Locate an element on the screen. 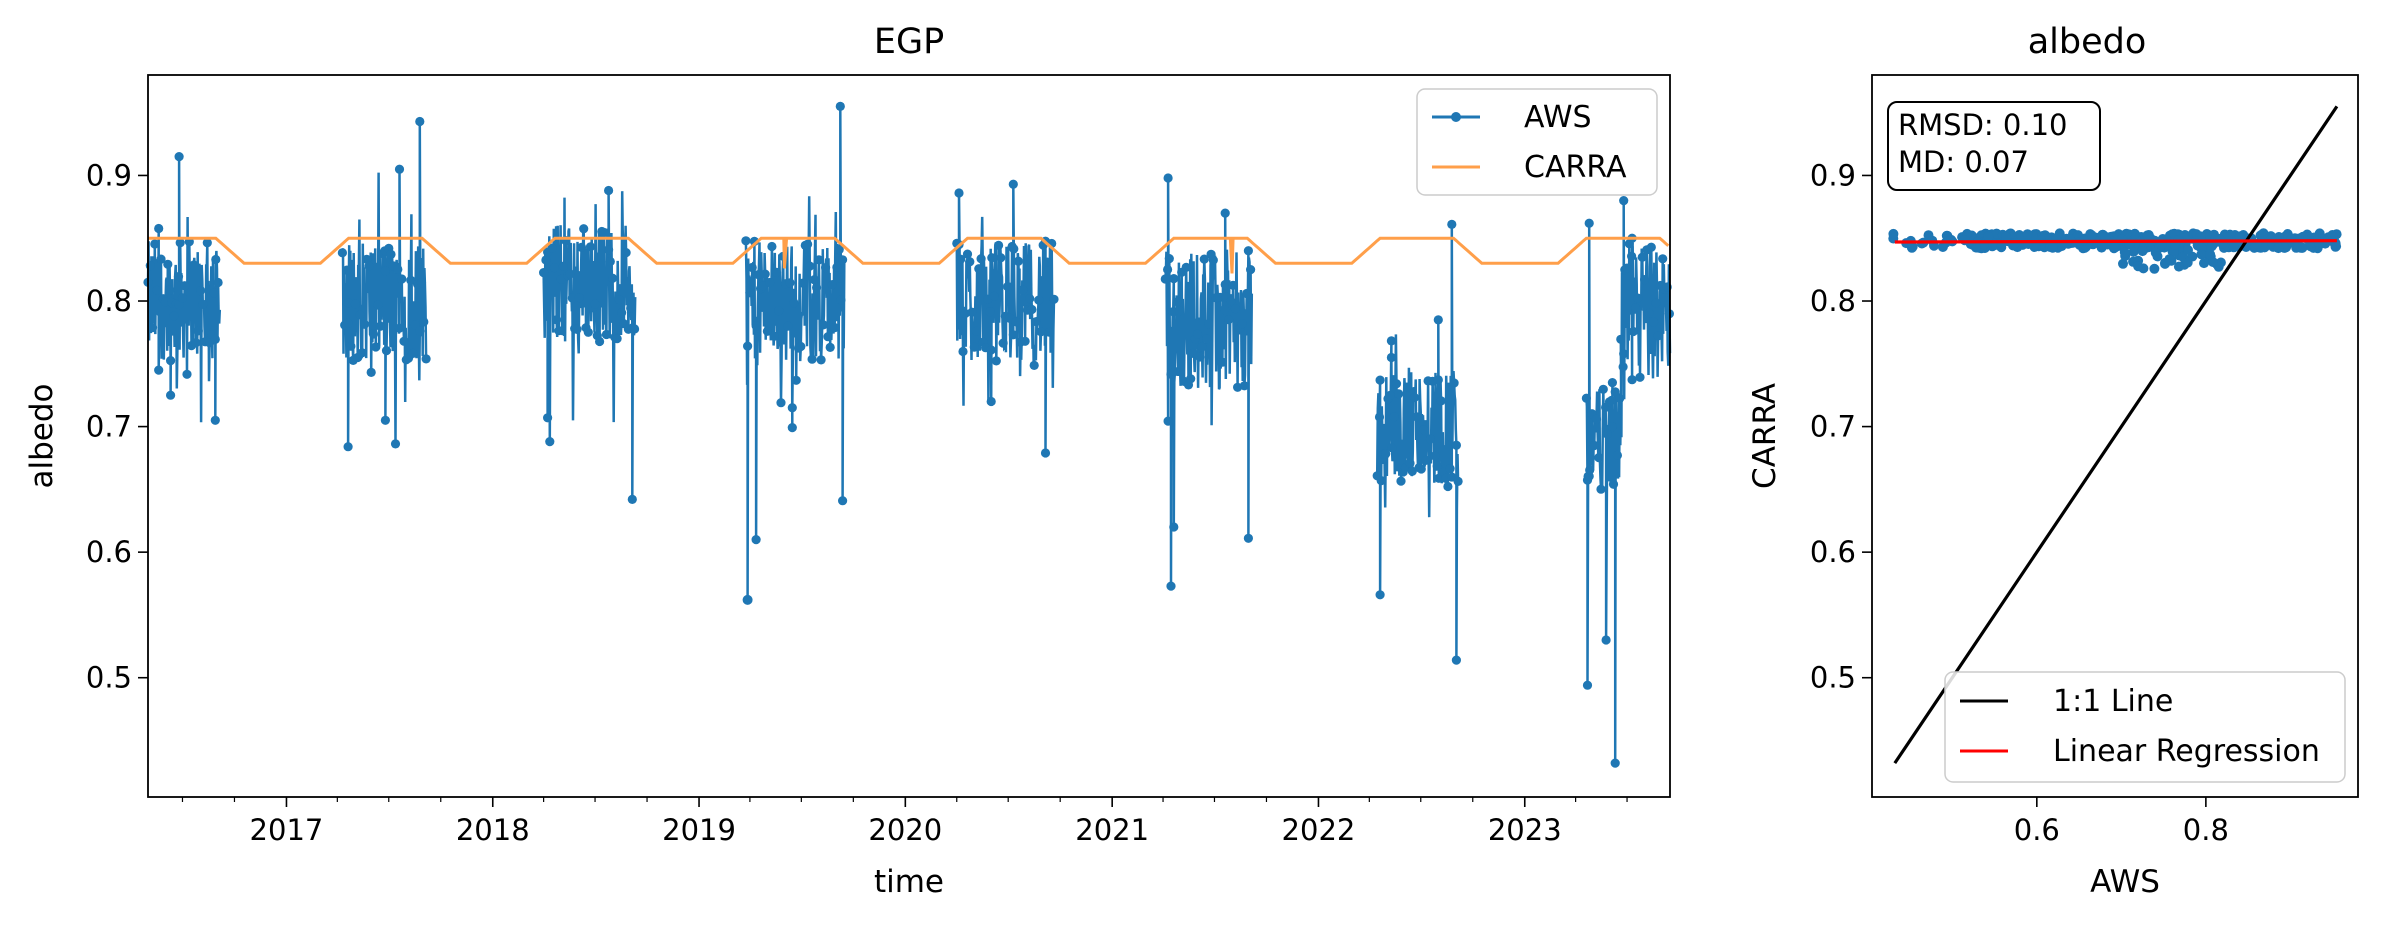  right-y-ticks: 0.5 0.6 0.7 0.8 0.9 is located at coordinates (1841, 426).